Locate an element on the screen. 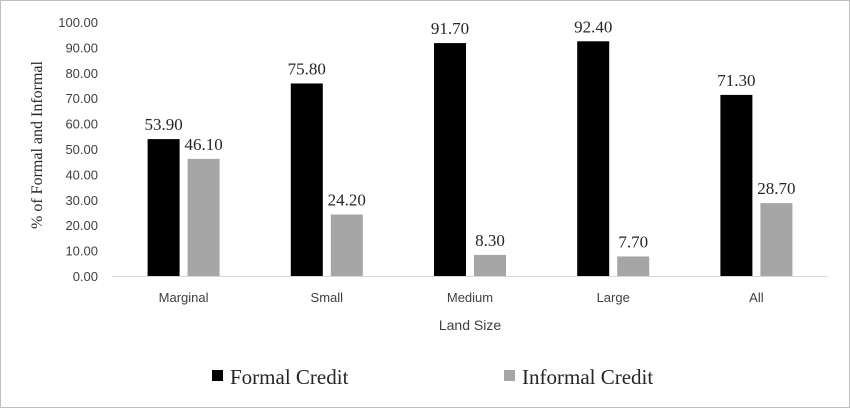 The image size is (850, 408). data-label: 71.30 is located at coordinates (736, 80).